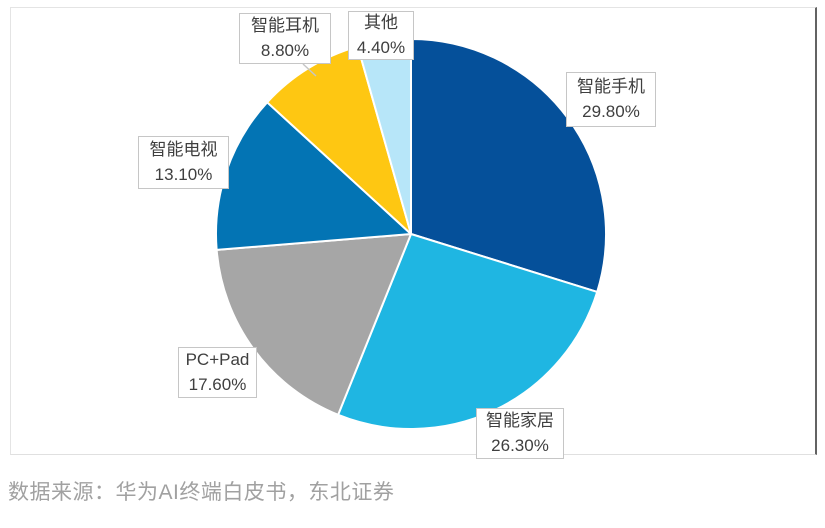  I want to click on callout-smart-tv: 智能电视 13.10%, so click(183, 162).